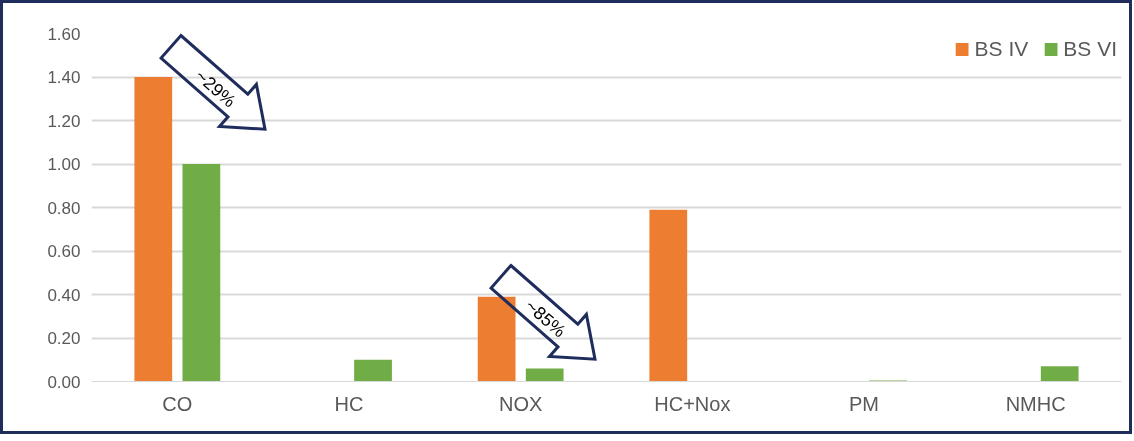 The width and height of the screenshot is (1134, 441). Describe the element at coordinates (349, 403) in the screenshot. I see `x-tick-label: HC` at that location.